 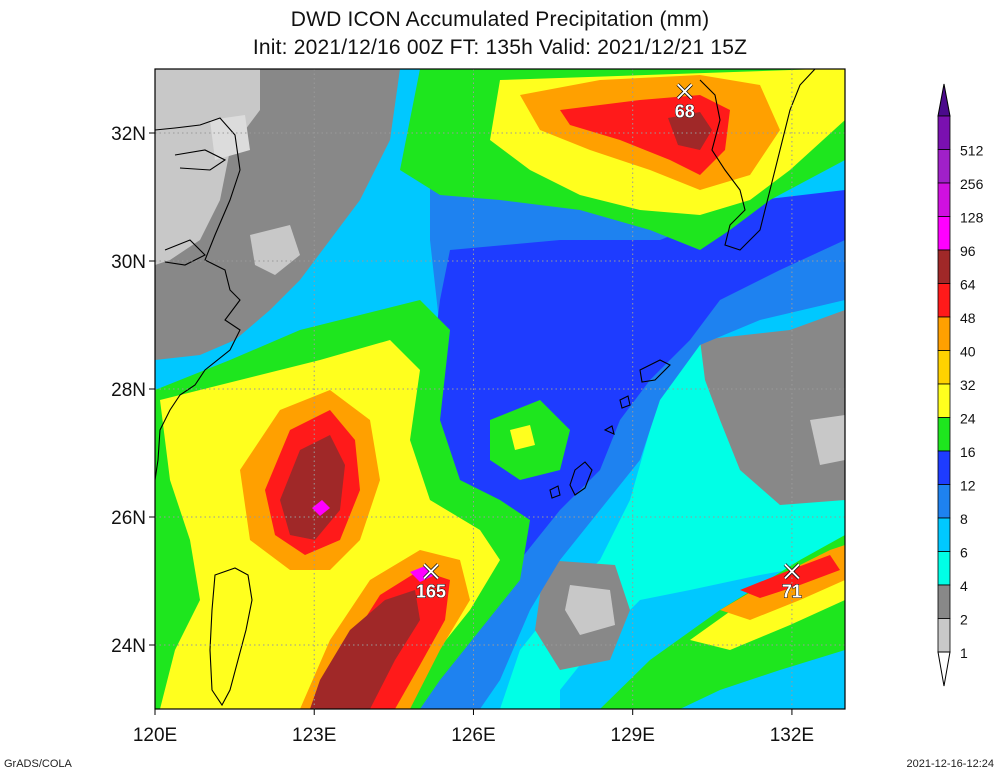 I want to click on colorbar-bottom-arrow, so click(x=944, y=669).